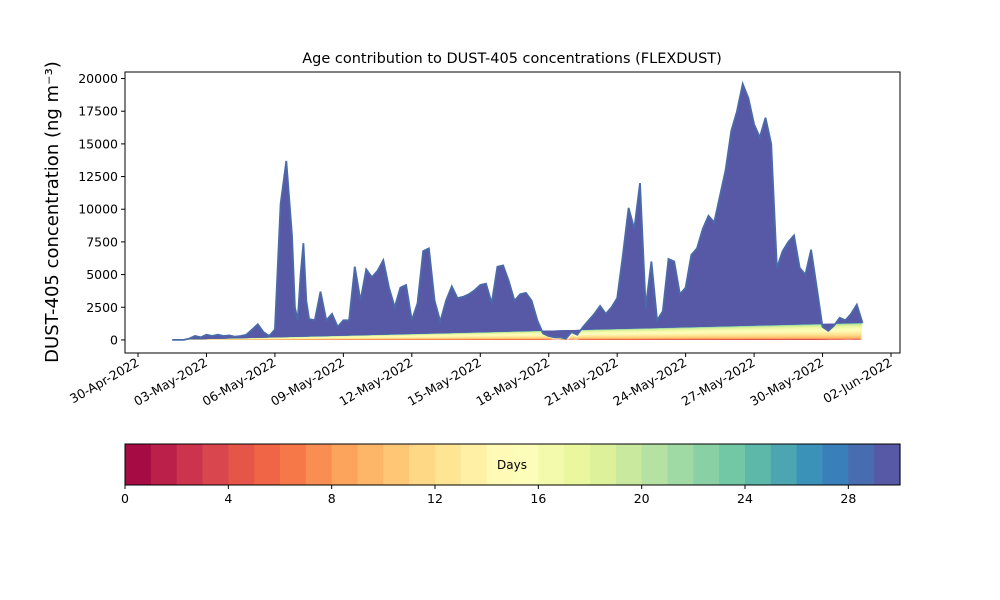 The width and height of the screenshot is (1000, 600). I want to click on x-tick-label: 27-May-2022, so click(718, 382).